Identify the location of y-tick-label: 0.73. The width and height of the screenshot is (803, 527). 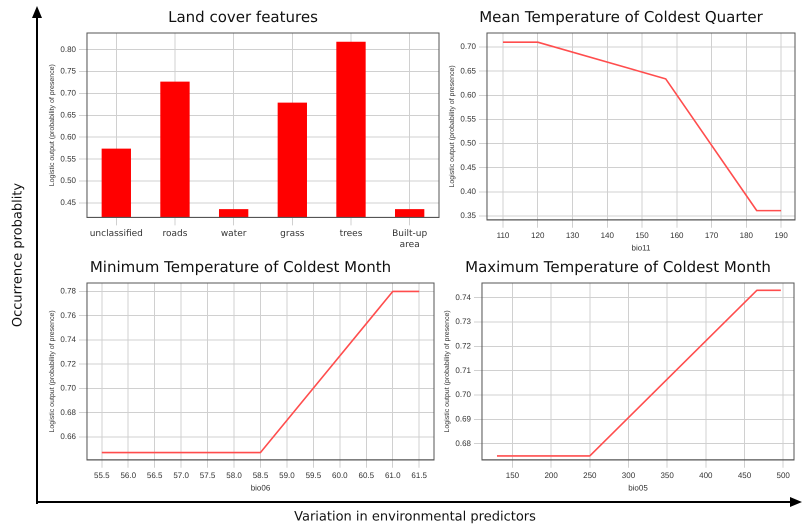
(463, 321).